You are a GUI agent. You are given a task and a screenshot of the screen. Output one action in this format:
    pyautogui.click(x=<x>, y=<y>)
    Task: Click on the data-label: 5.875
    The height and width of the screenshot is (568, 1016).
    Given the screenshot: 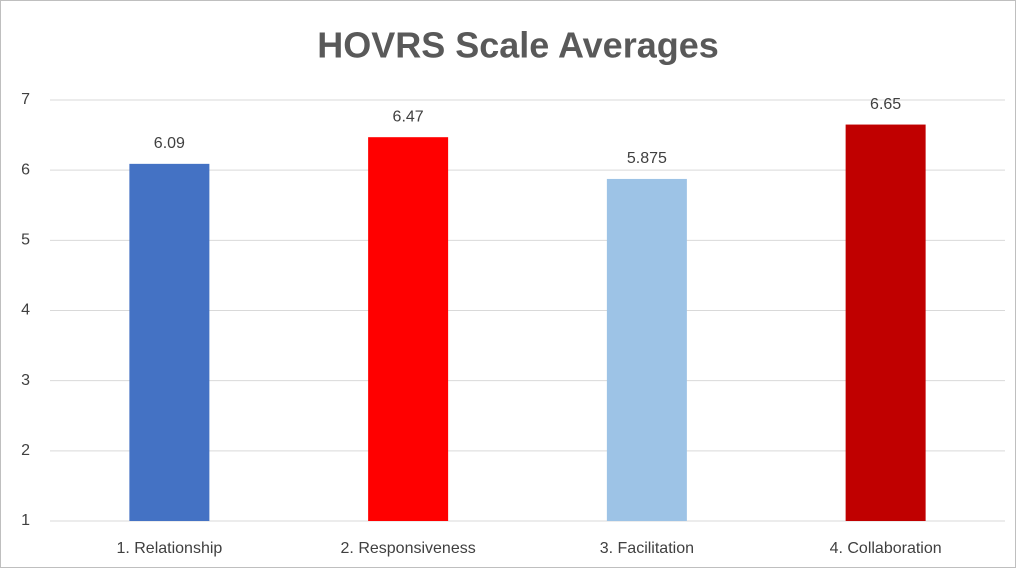 What is the action you would take?
    pyautogui.click(x=647, y=158)
    